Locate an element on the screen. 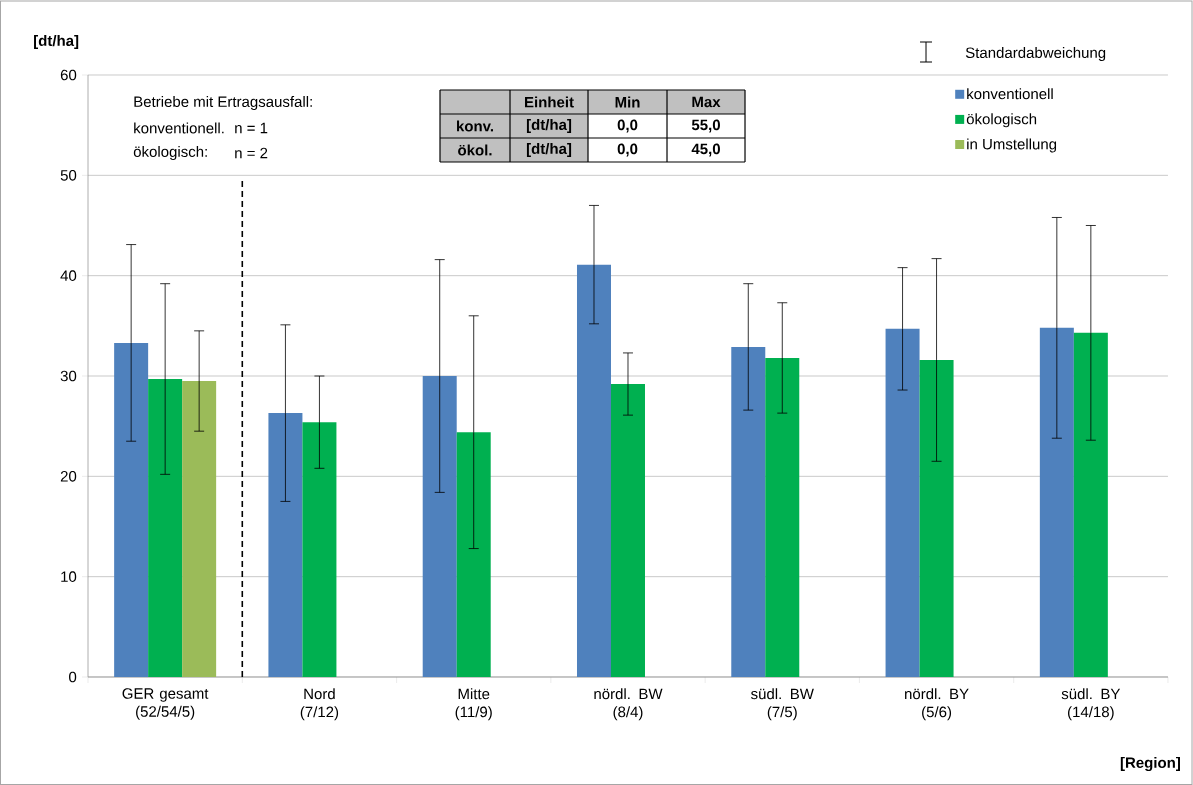 This screenshot has height=785, width=1193. x-tick-label: nördl. BW (8/4) is located at coordinates (628, 704).